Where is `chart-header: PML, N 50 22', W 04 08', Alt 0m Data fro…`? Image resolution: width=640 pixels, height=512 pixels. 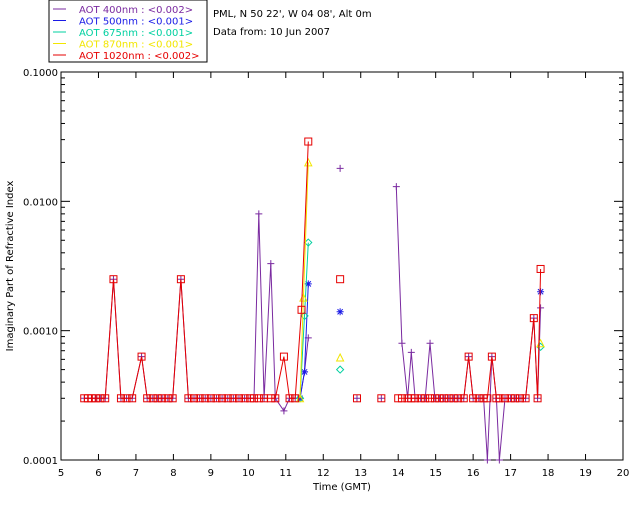
chart-header: PML, N 50 22', W 04 08', Alt 0m Data fro… is located at coordinates (292, 23).